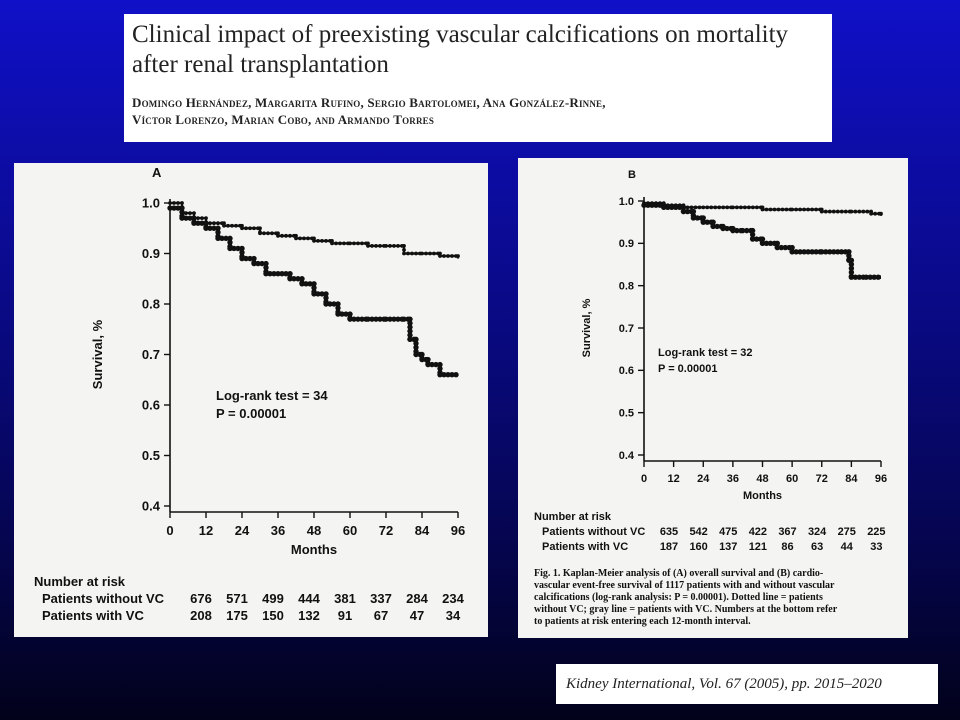 The image size is (960, 720). What do you see at coordinates (674, 479) in the screenshot?
I see `x-tick-label: 12` at bounding box center [674, 479].